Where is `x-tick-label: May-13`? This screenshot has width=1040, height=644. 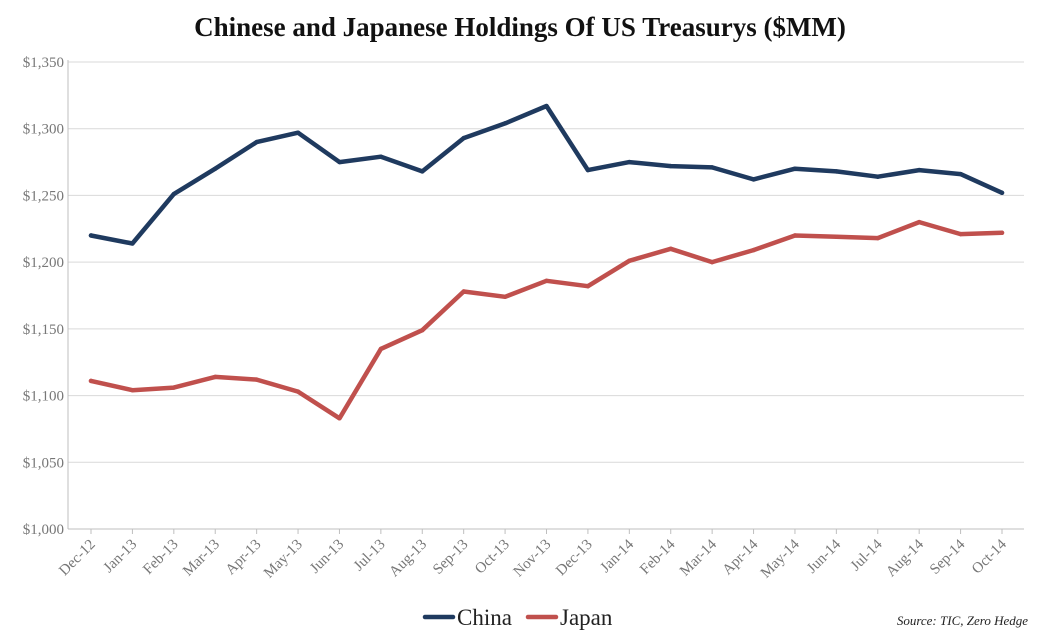 x-tick-label: May-13 is located at coordinates (283, 559).